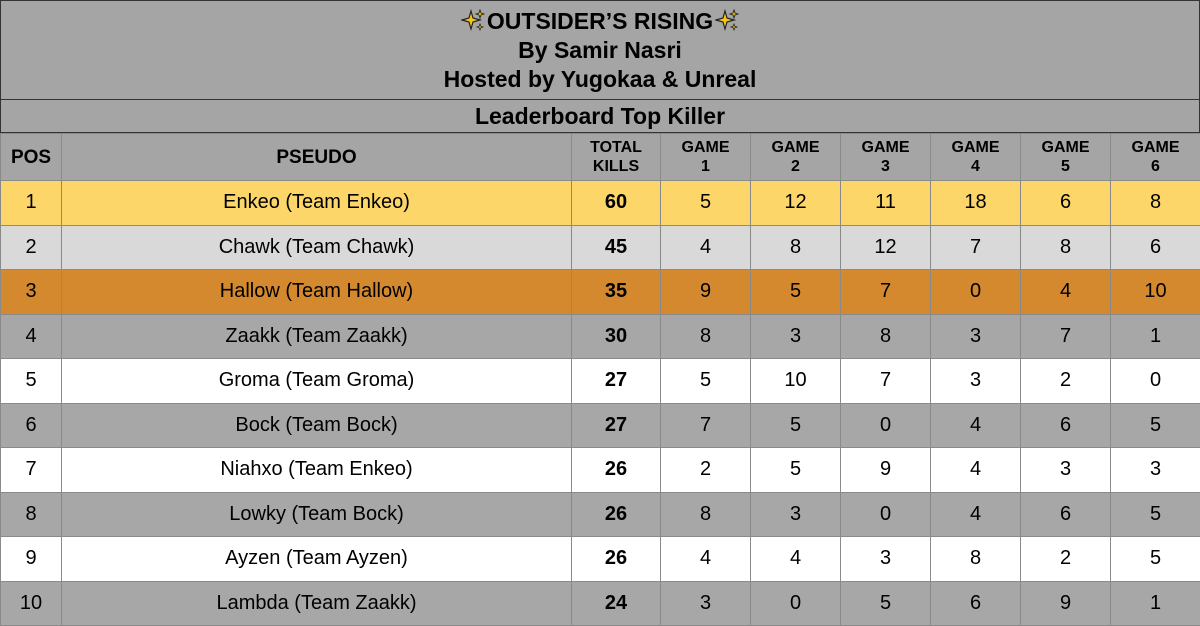  What do you see at coordinates (796, 559) in the screenshot?
I see `game-2-kills-cell: 4` at bounding box center [796, 559].